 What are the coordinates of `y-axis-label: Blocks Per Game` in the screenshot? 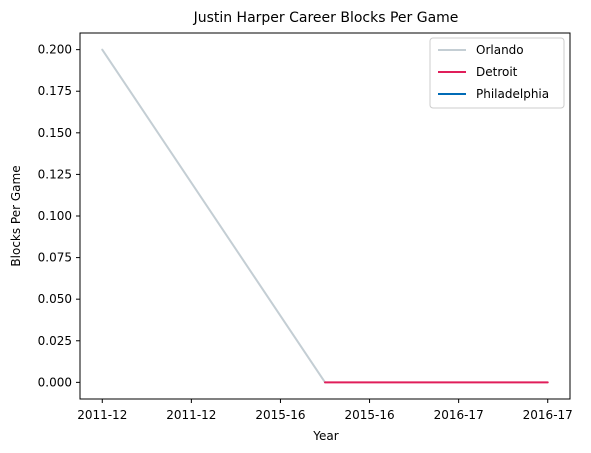 It's located at (16, 215).